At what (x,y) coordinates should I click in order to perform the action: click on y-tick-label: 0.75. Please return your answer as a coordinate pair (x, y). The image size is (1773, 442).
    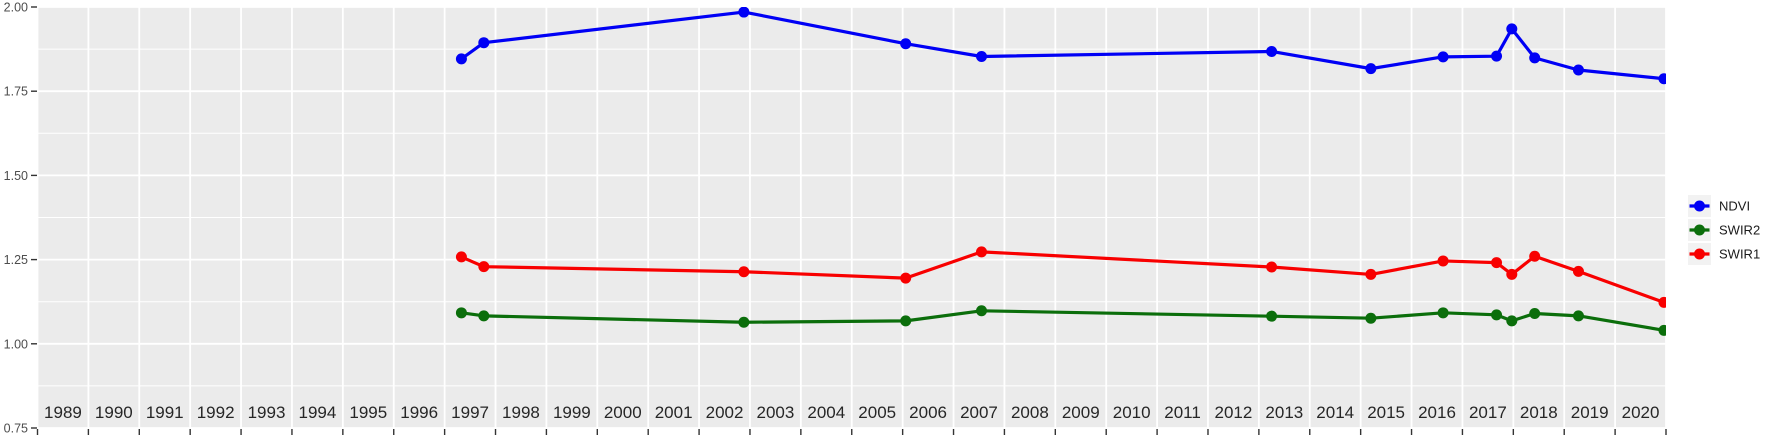
    Looking at the image, I should click on (16, 429).